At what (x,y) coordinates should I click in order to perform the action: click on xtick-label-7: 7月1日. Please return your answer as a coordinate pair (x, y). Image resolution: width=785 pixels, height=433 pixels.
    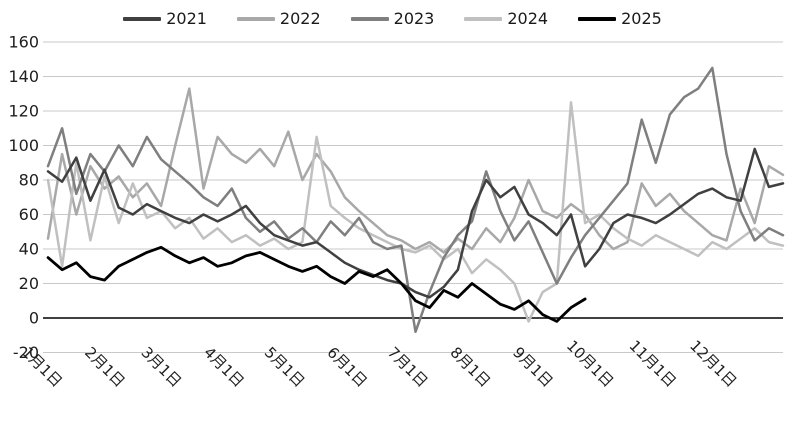
    Looking at the image, I should click on (407, 366).